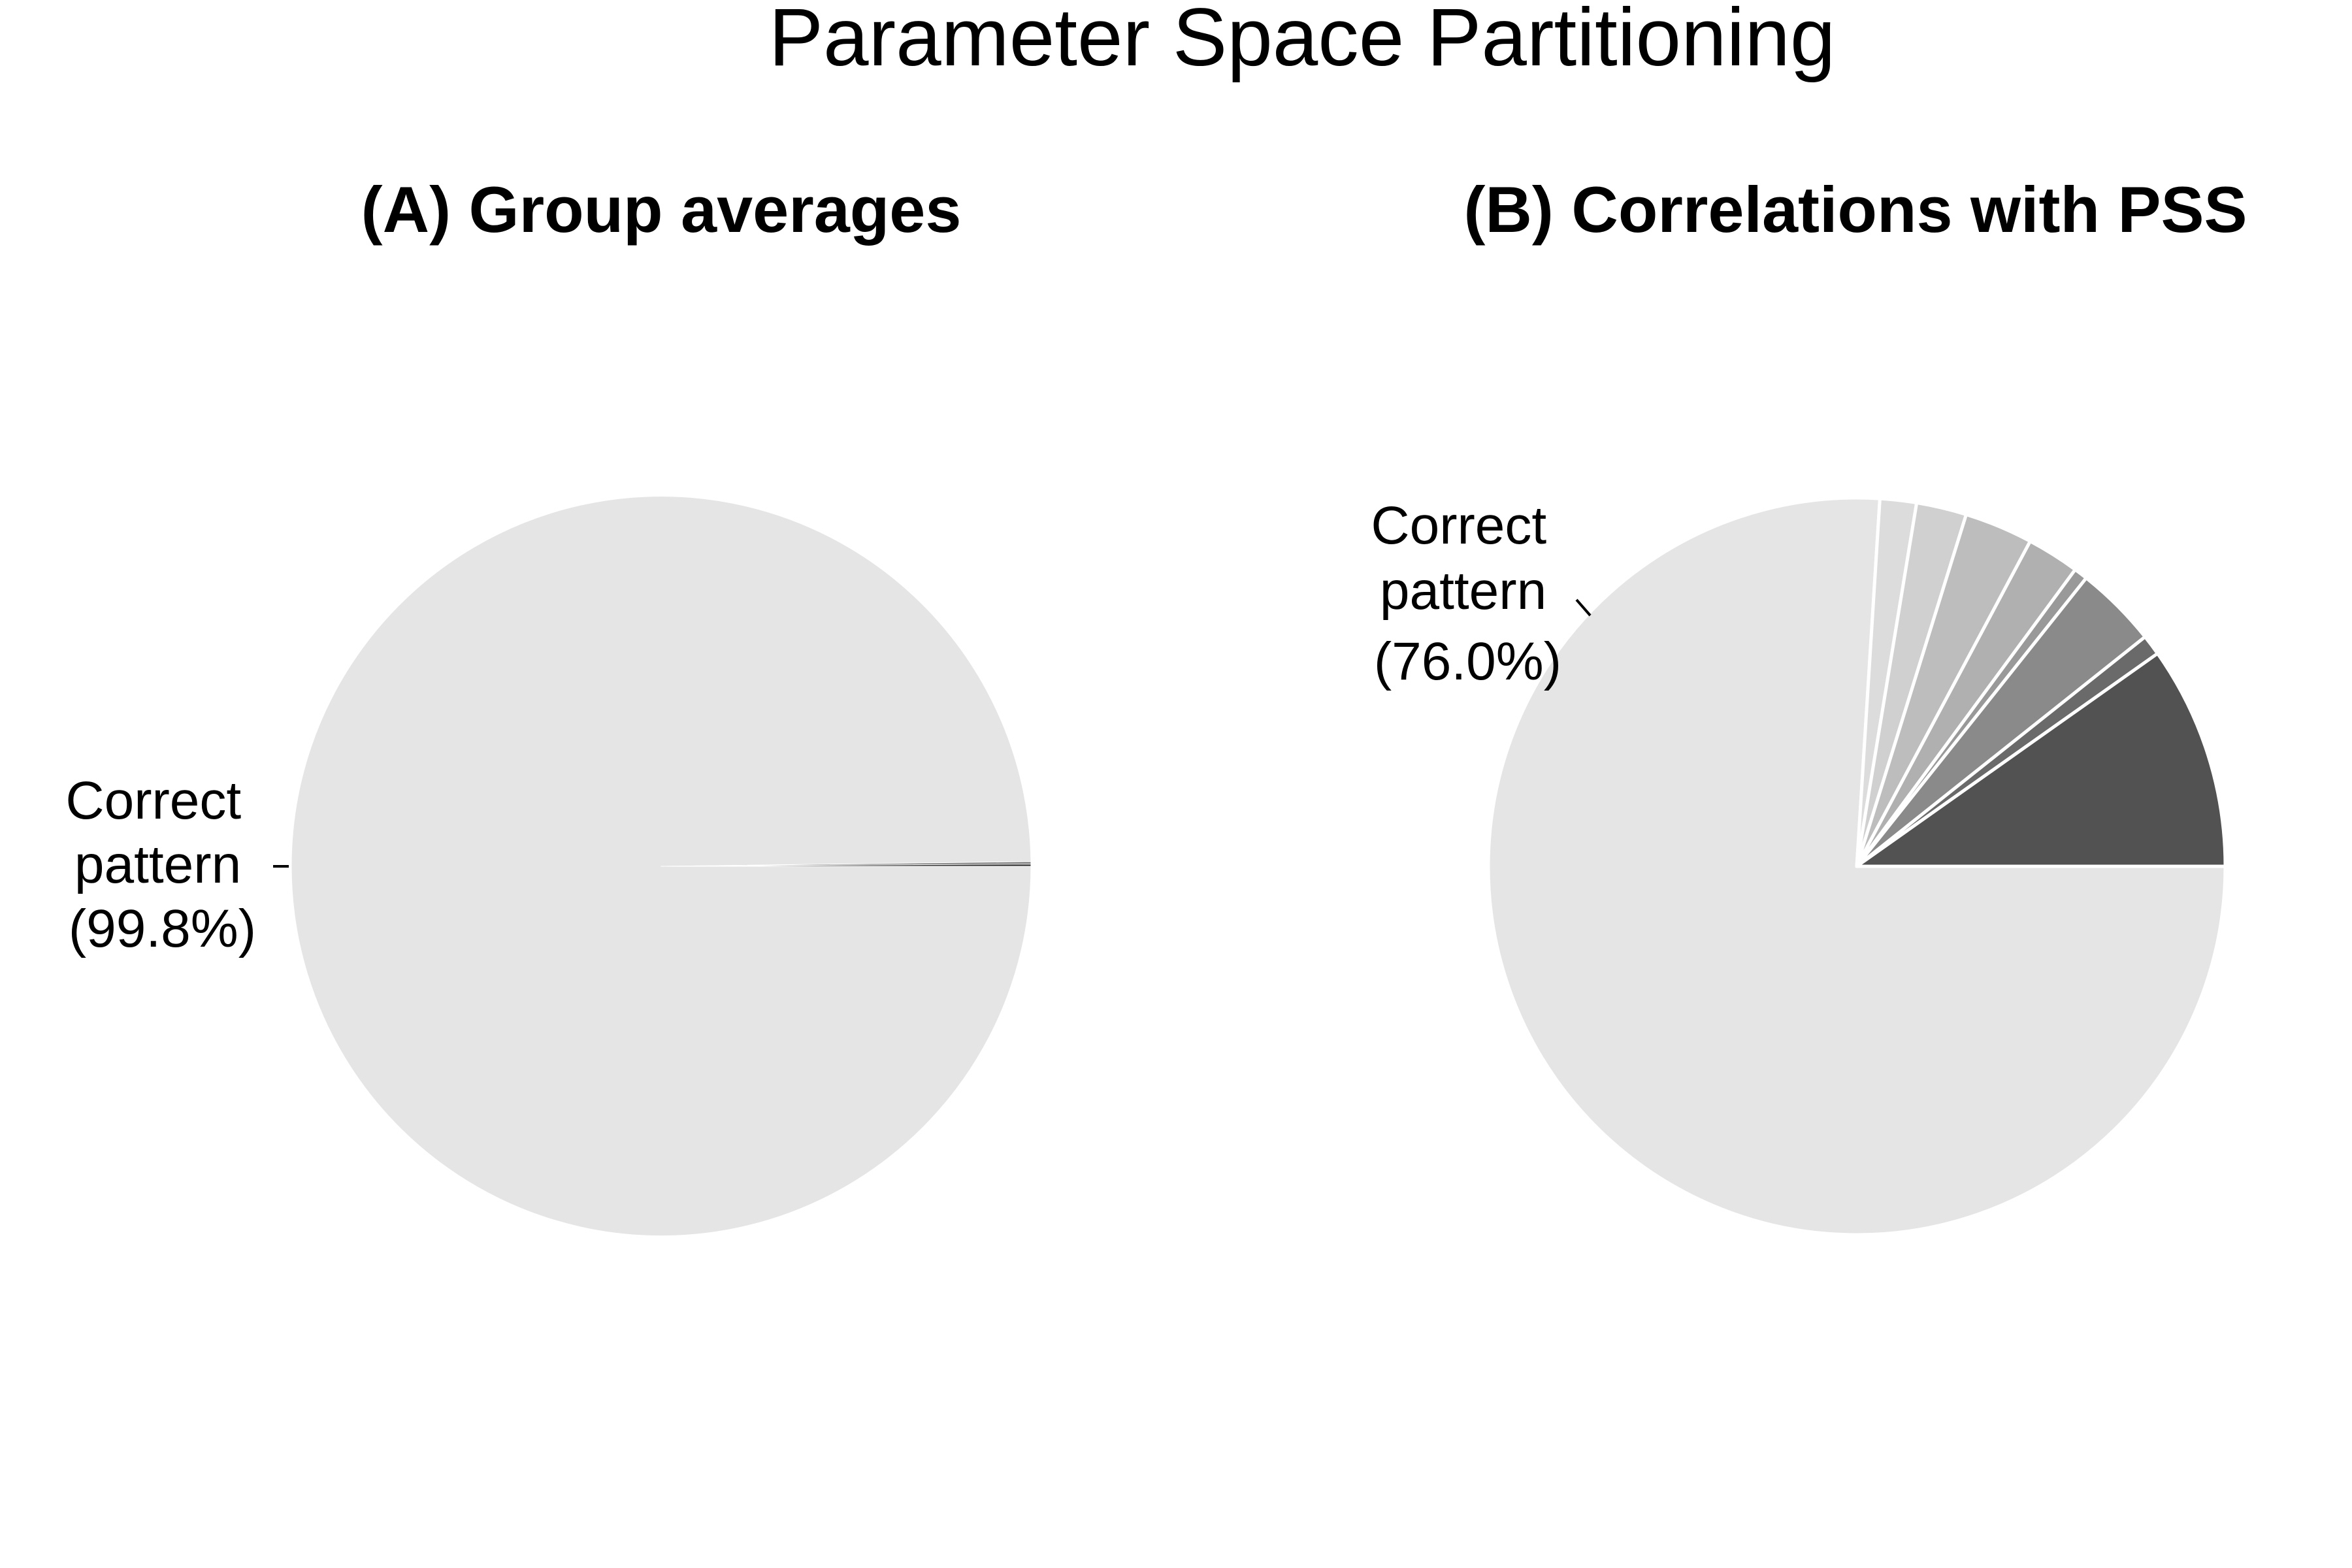 Image resolution: width=2352 pixels, height=1568 pixels. I want to click on callout-label-a: Correct pattern (99.8%), so click(160, 864).